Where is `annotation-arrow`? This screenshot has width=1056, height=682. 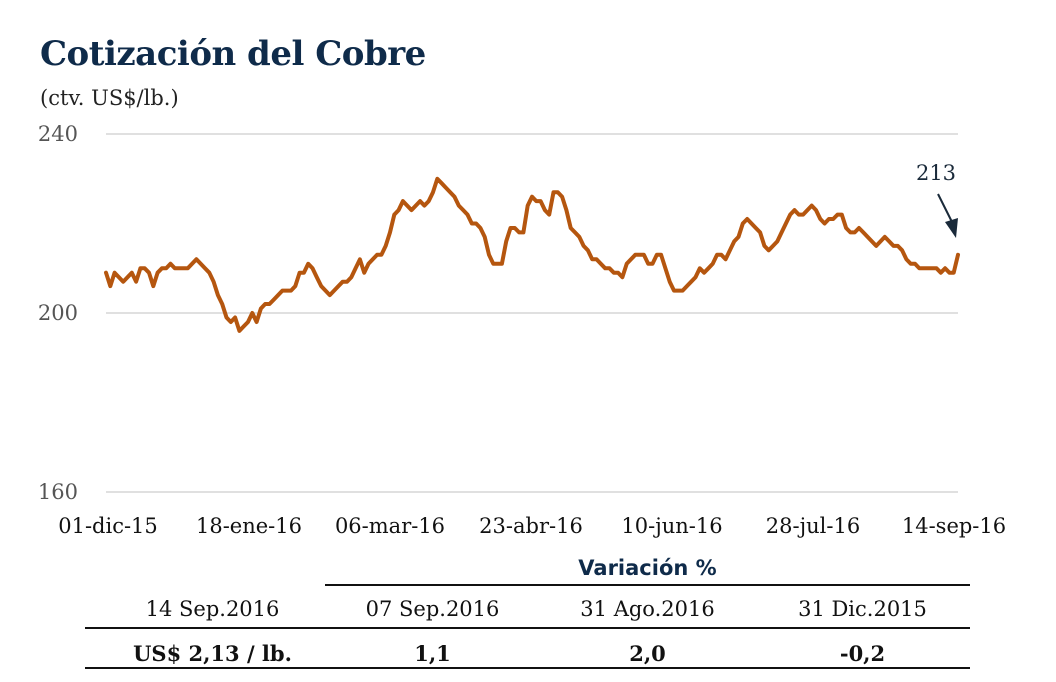 annotation-arrow is located at coordinates (945, 208).